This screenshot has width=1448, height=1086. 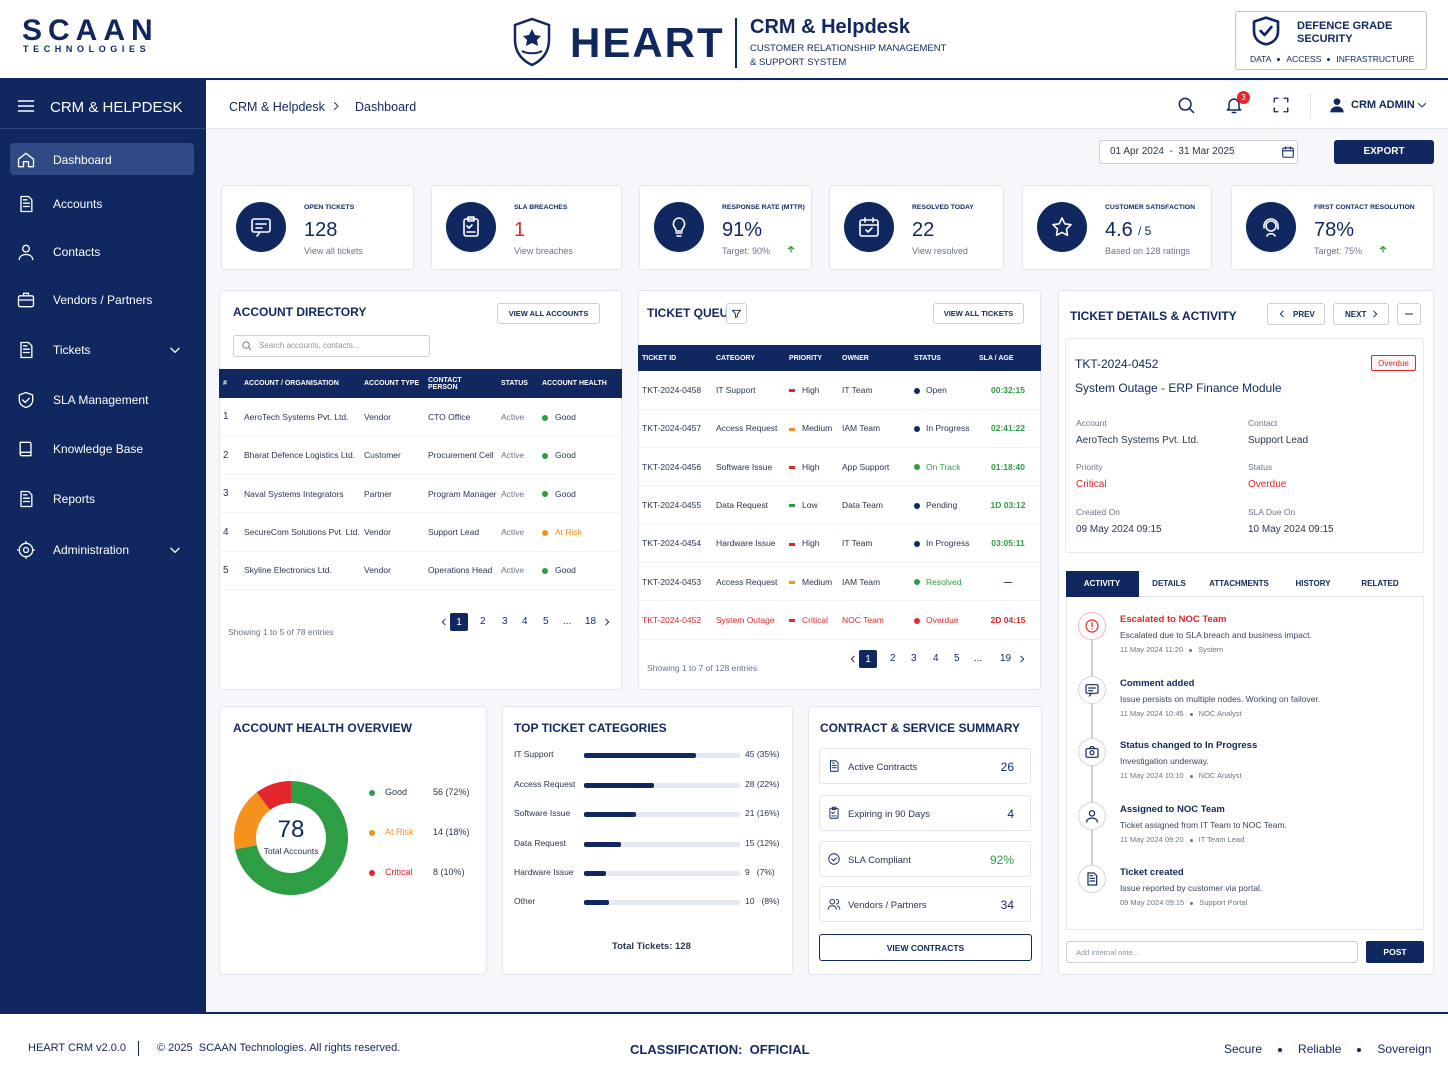 What do you see at coordinates (543, 251) in the screenshot?
I see `kpi-sub: View breaches` at bounding box center [543, 251].